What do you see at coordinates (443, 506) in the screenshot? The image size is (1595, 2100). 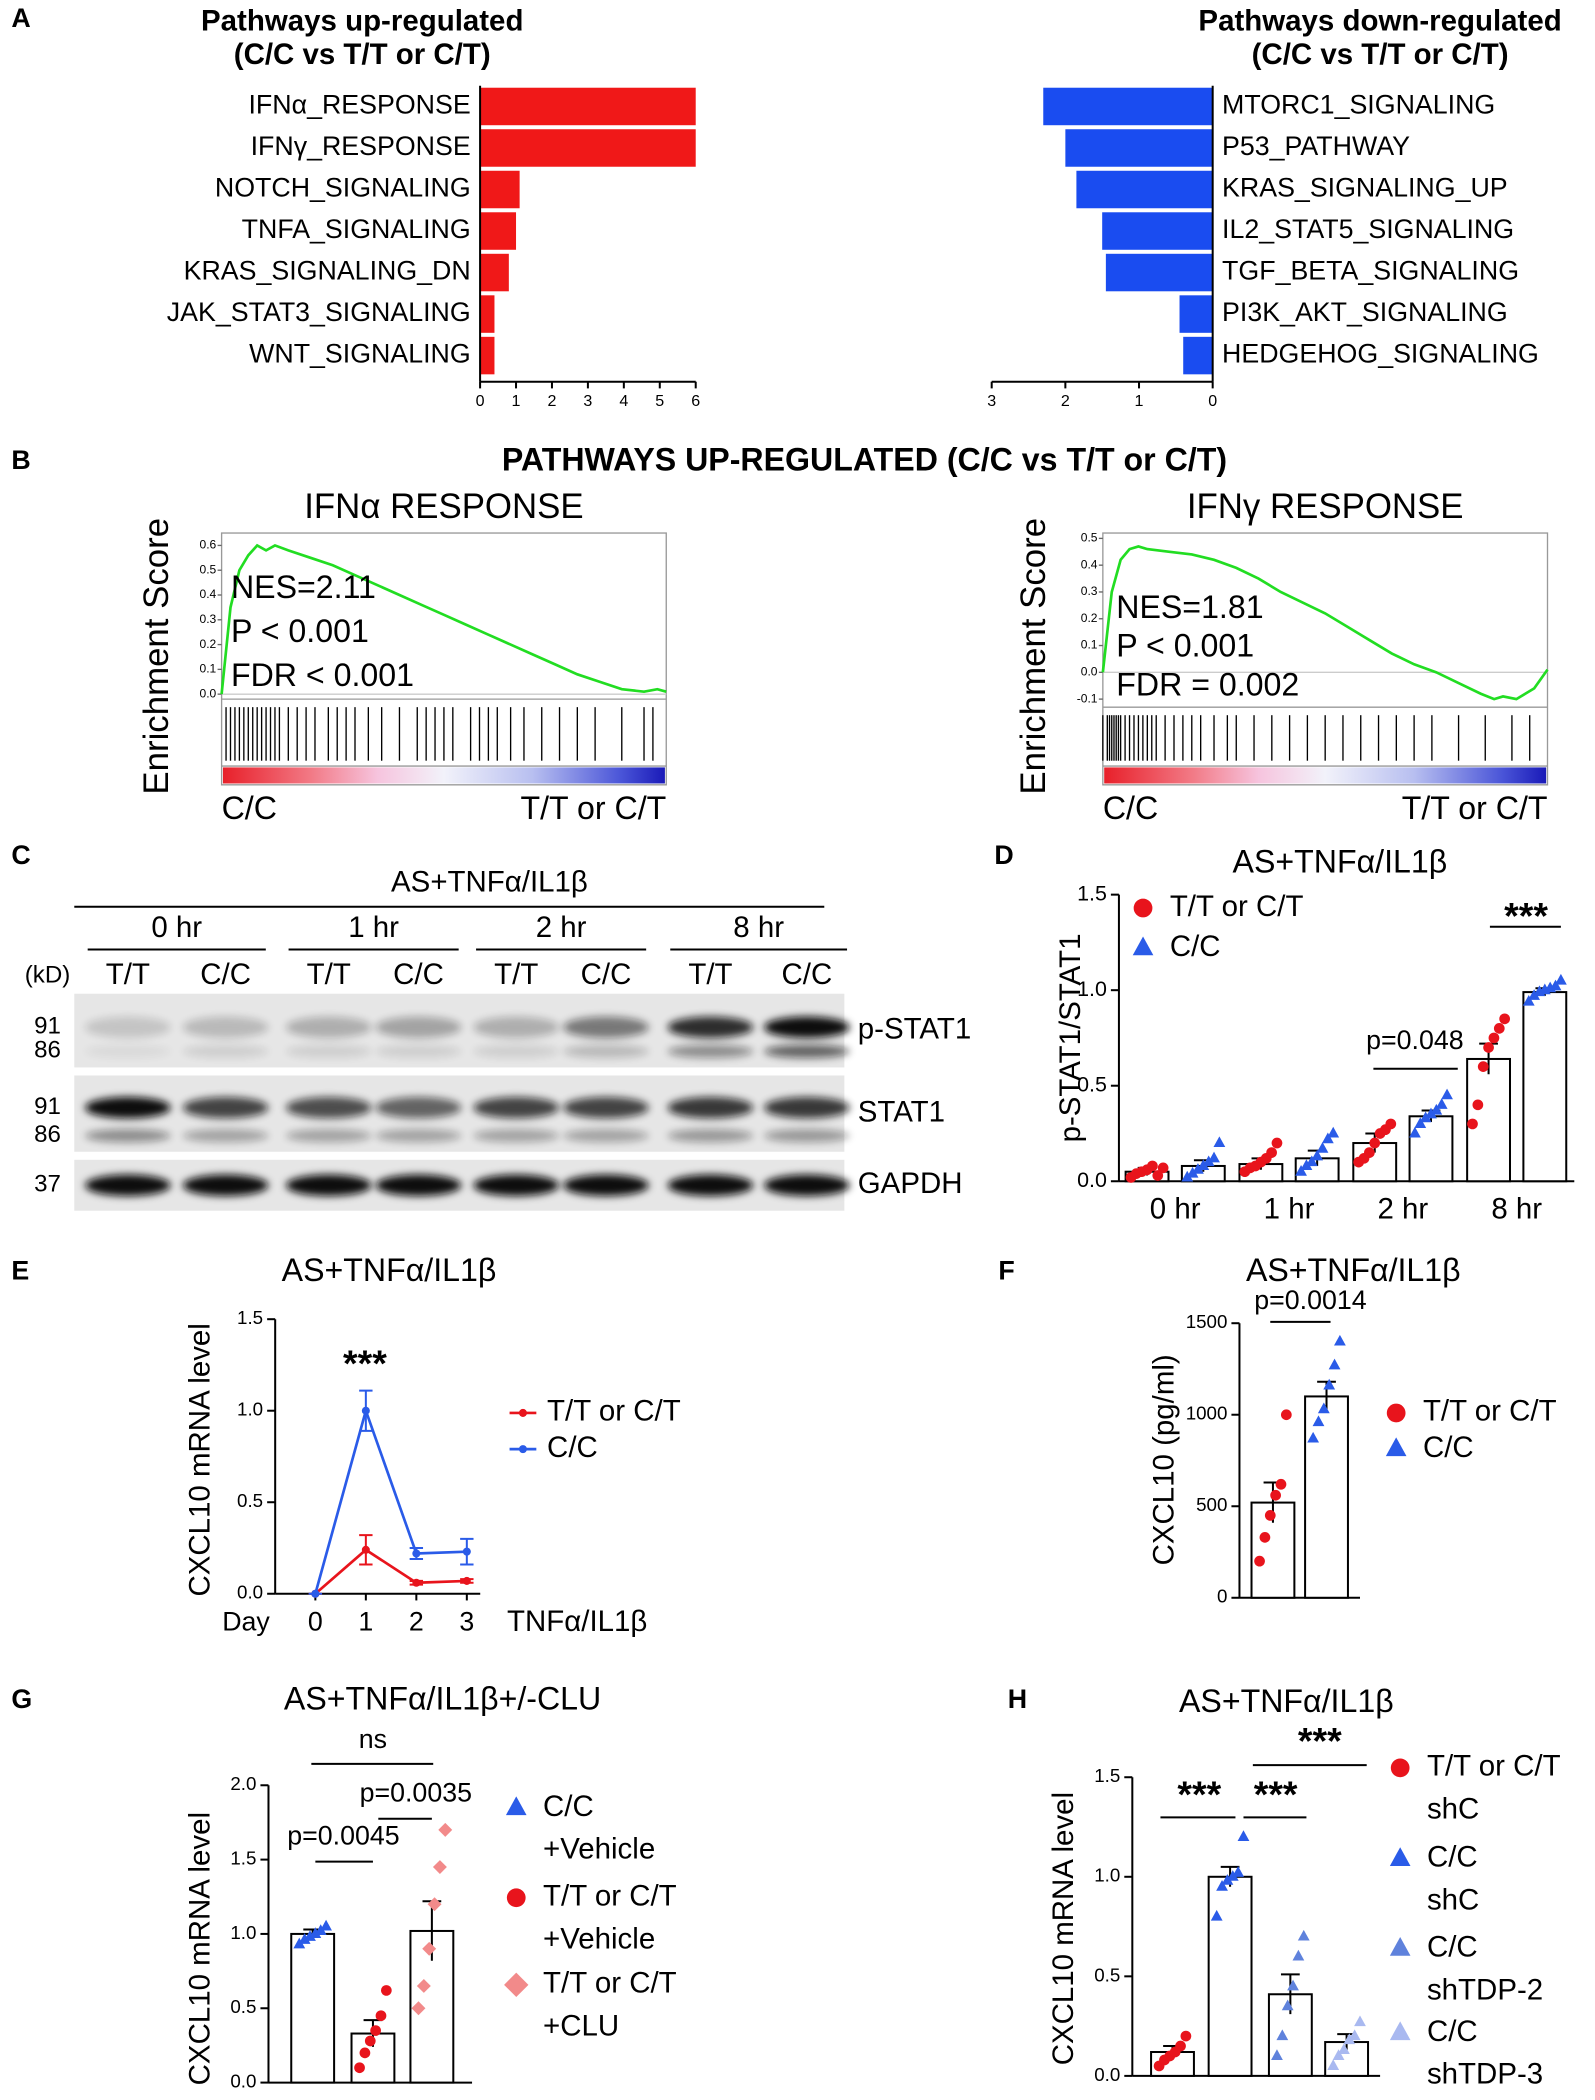 I see `chart-title: IFNα RESPONSE` at bounding box center [443, 506].